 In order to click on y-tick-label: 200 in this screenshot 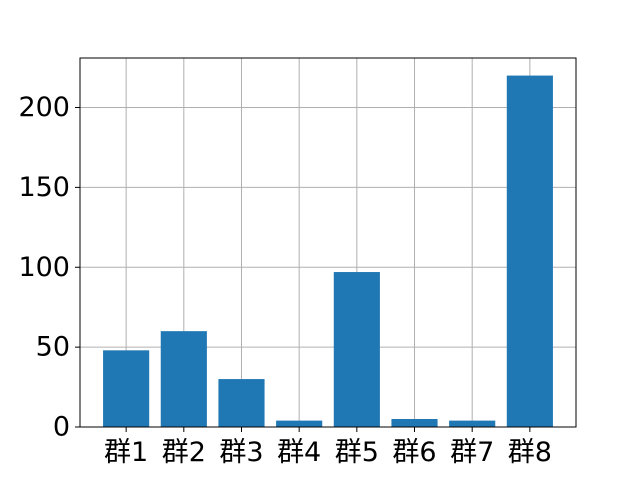, I will do `click(44, 107)`.